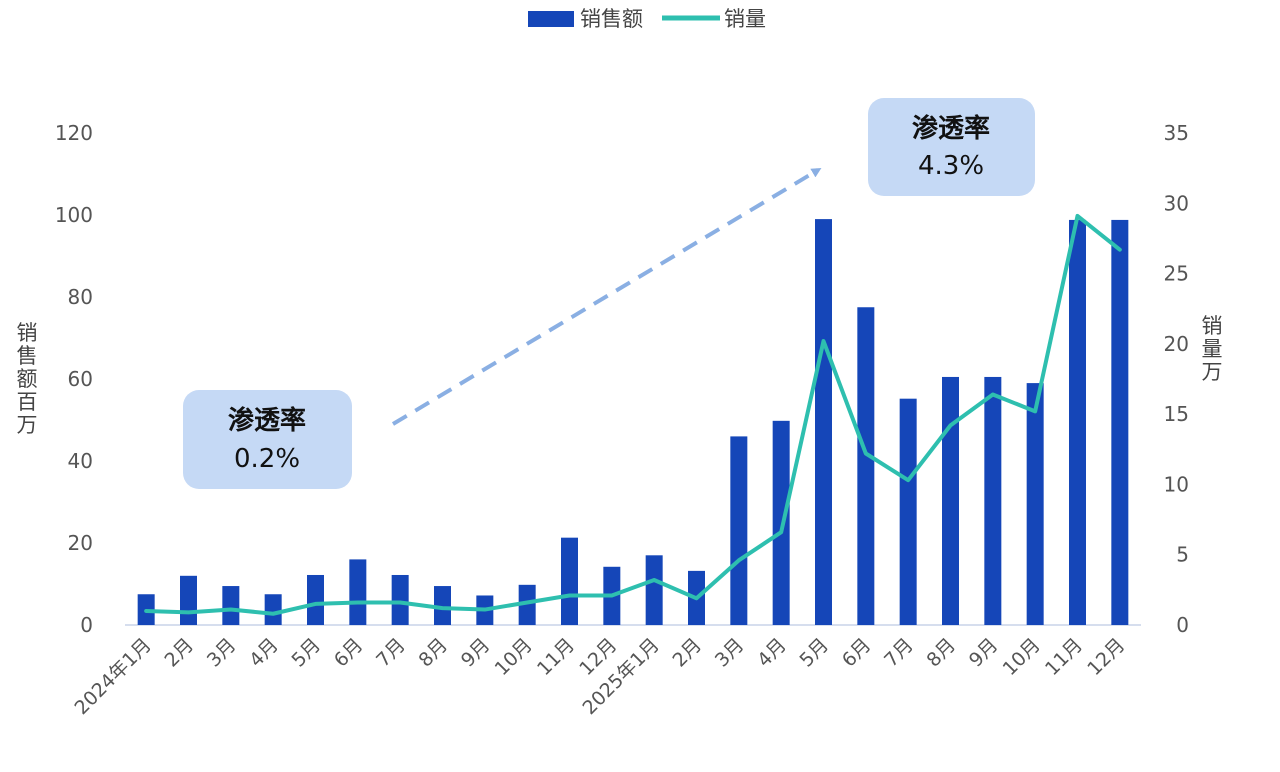  What do you see at coordinates (611, 19) in the screenshot?
I see `legend-label-sales: 销售额` at bounding box center [611, 19].